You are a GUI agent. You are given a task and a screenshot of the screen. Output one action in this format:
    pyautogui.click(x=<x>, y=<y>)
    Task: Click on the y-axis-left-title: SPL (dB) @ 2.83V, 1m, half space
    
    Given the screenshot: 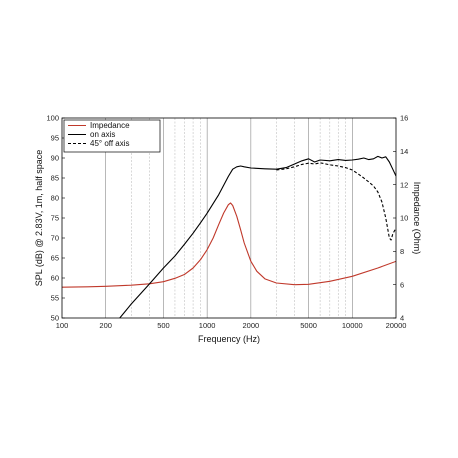 What is the action you would take?
    pyautogui.click(x=39, y=218)
    